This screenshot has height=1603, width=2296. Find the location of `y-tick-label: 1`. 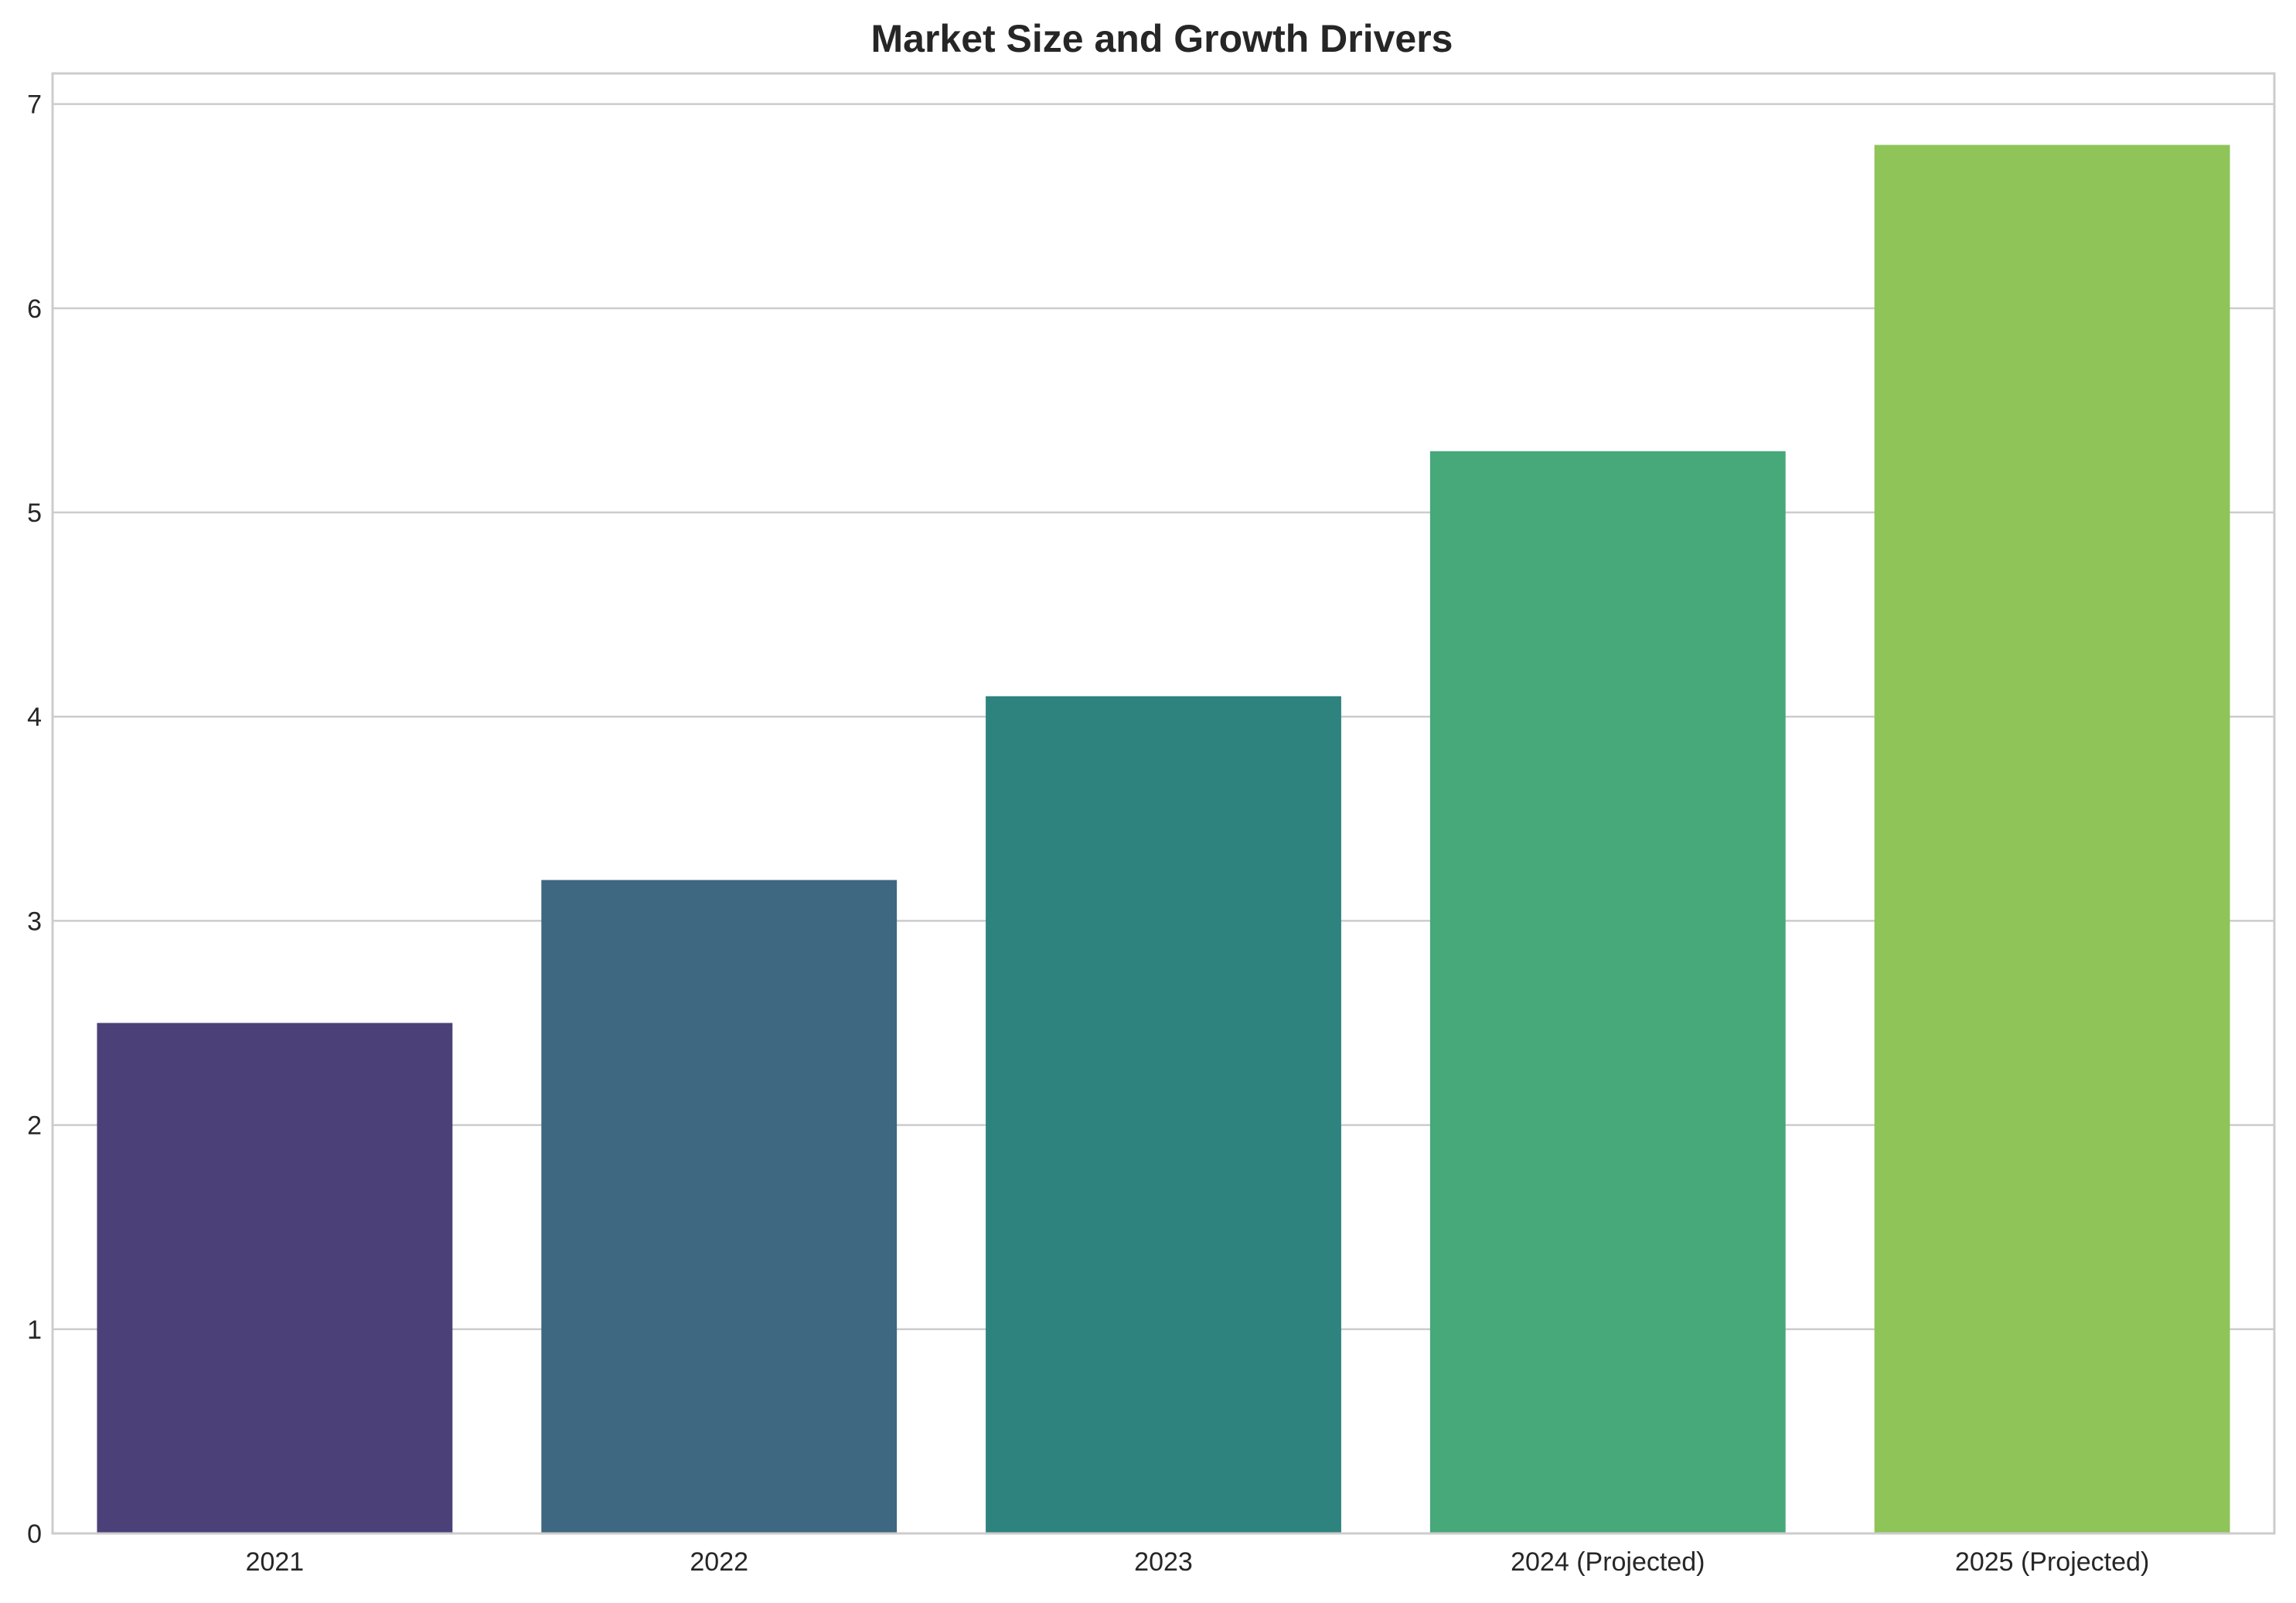

y-tick-label: 1 is located at coordinates (34, 1330).